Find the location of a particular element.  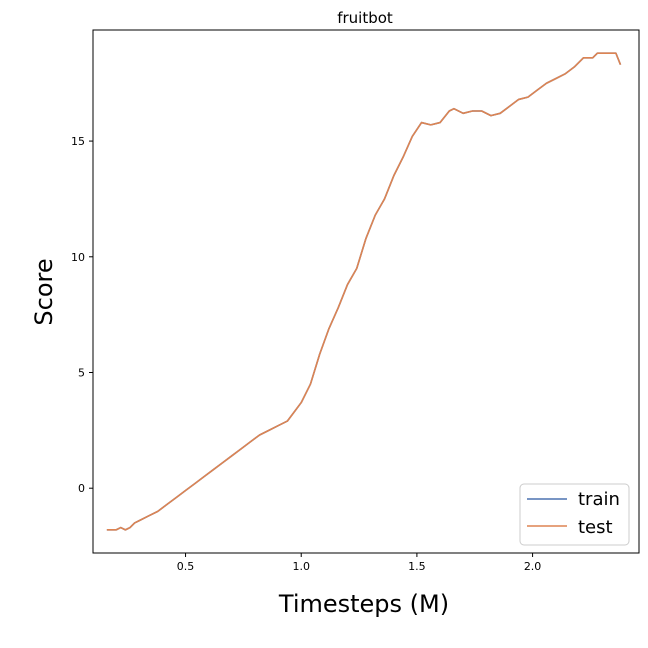

y-axis-ticks: 0 5 10 15 is located at coordinates (82, 315).